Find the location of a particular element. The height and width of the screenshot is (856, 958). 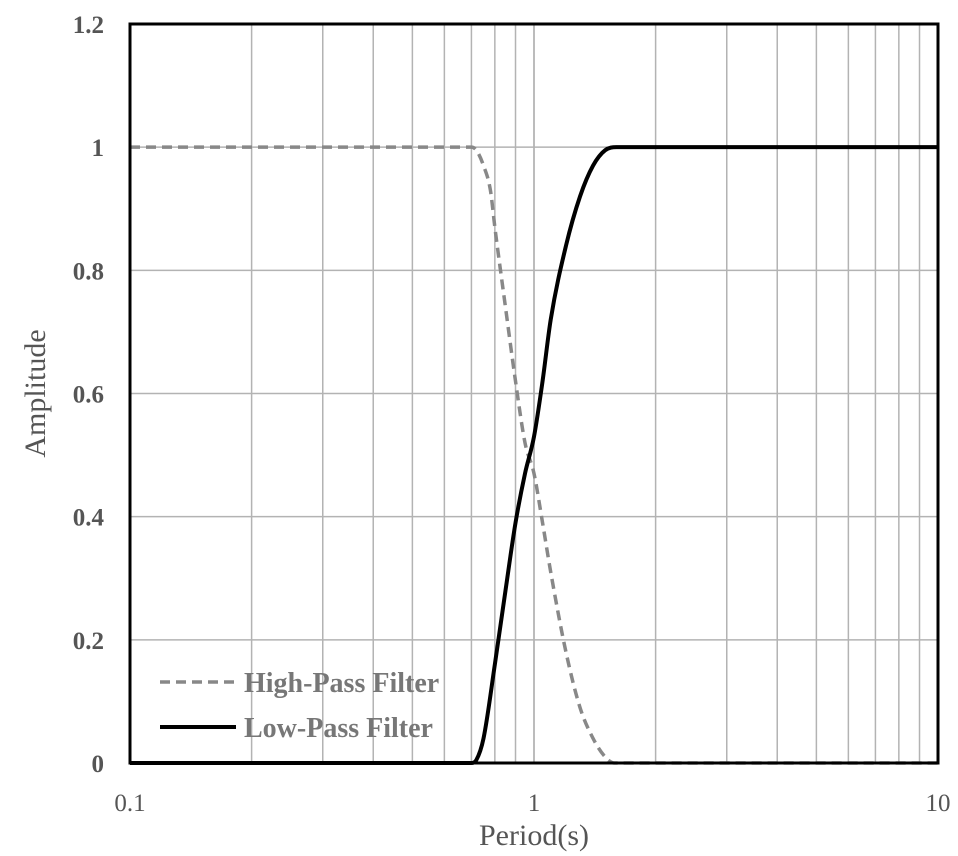

y-tick-label: 1.2 is located at coordinates (88, 25).